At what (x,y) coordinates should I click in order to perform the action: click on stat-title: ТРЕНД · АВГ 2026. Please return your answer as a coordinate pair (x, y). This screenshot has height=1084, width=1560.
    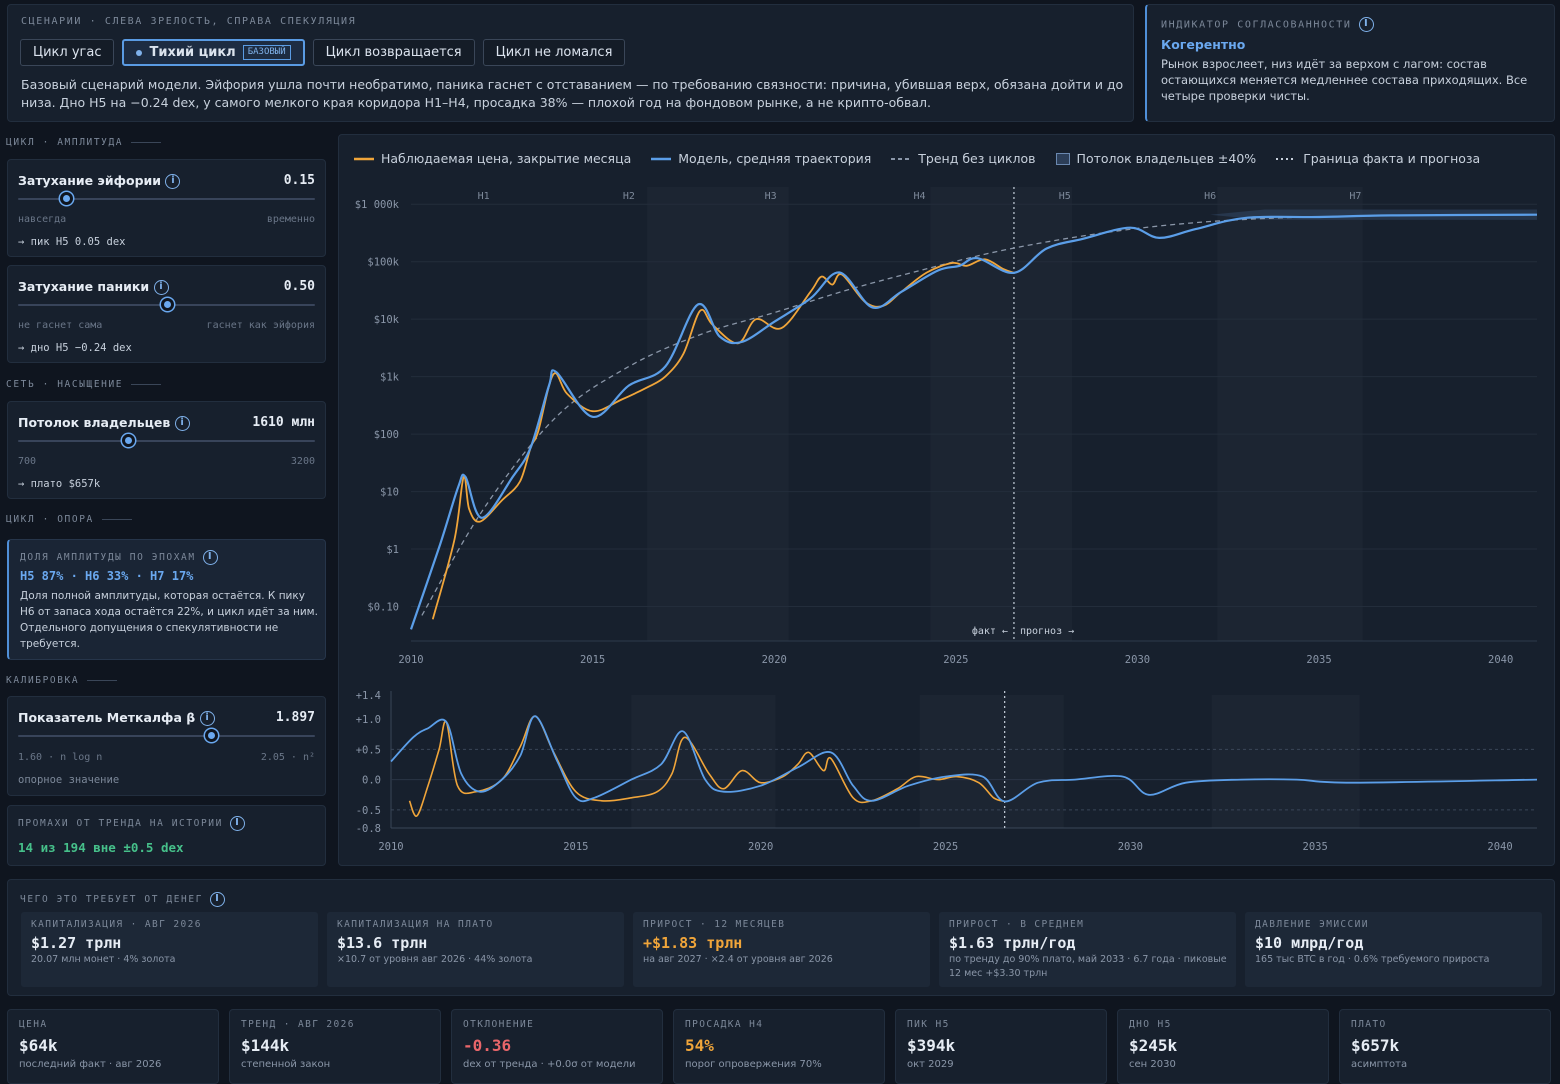
    Looking at the image, I should click on (298, 1024).